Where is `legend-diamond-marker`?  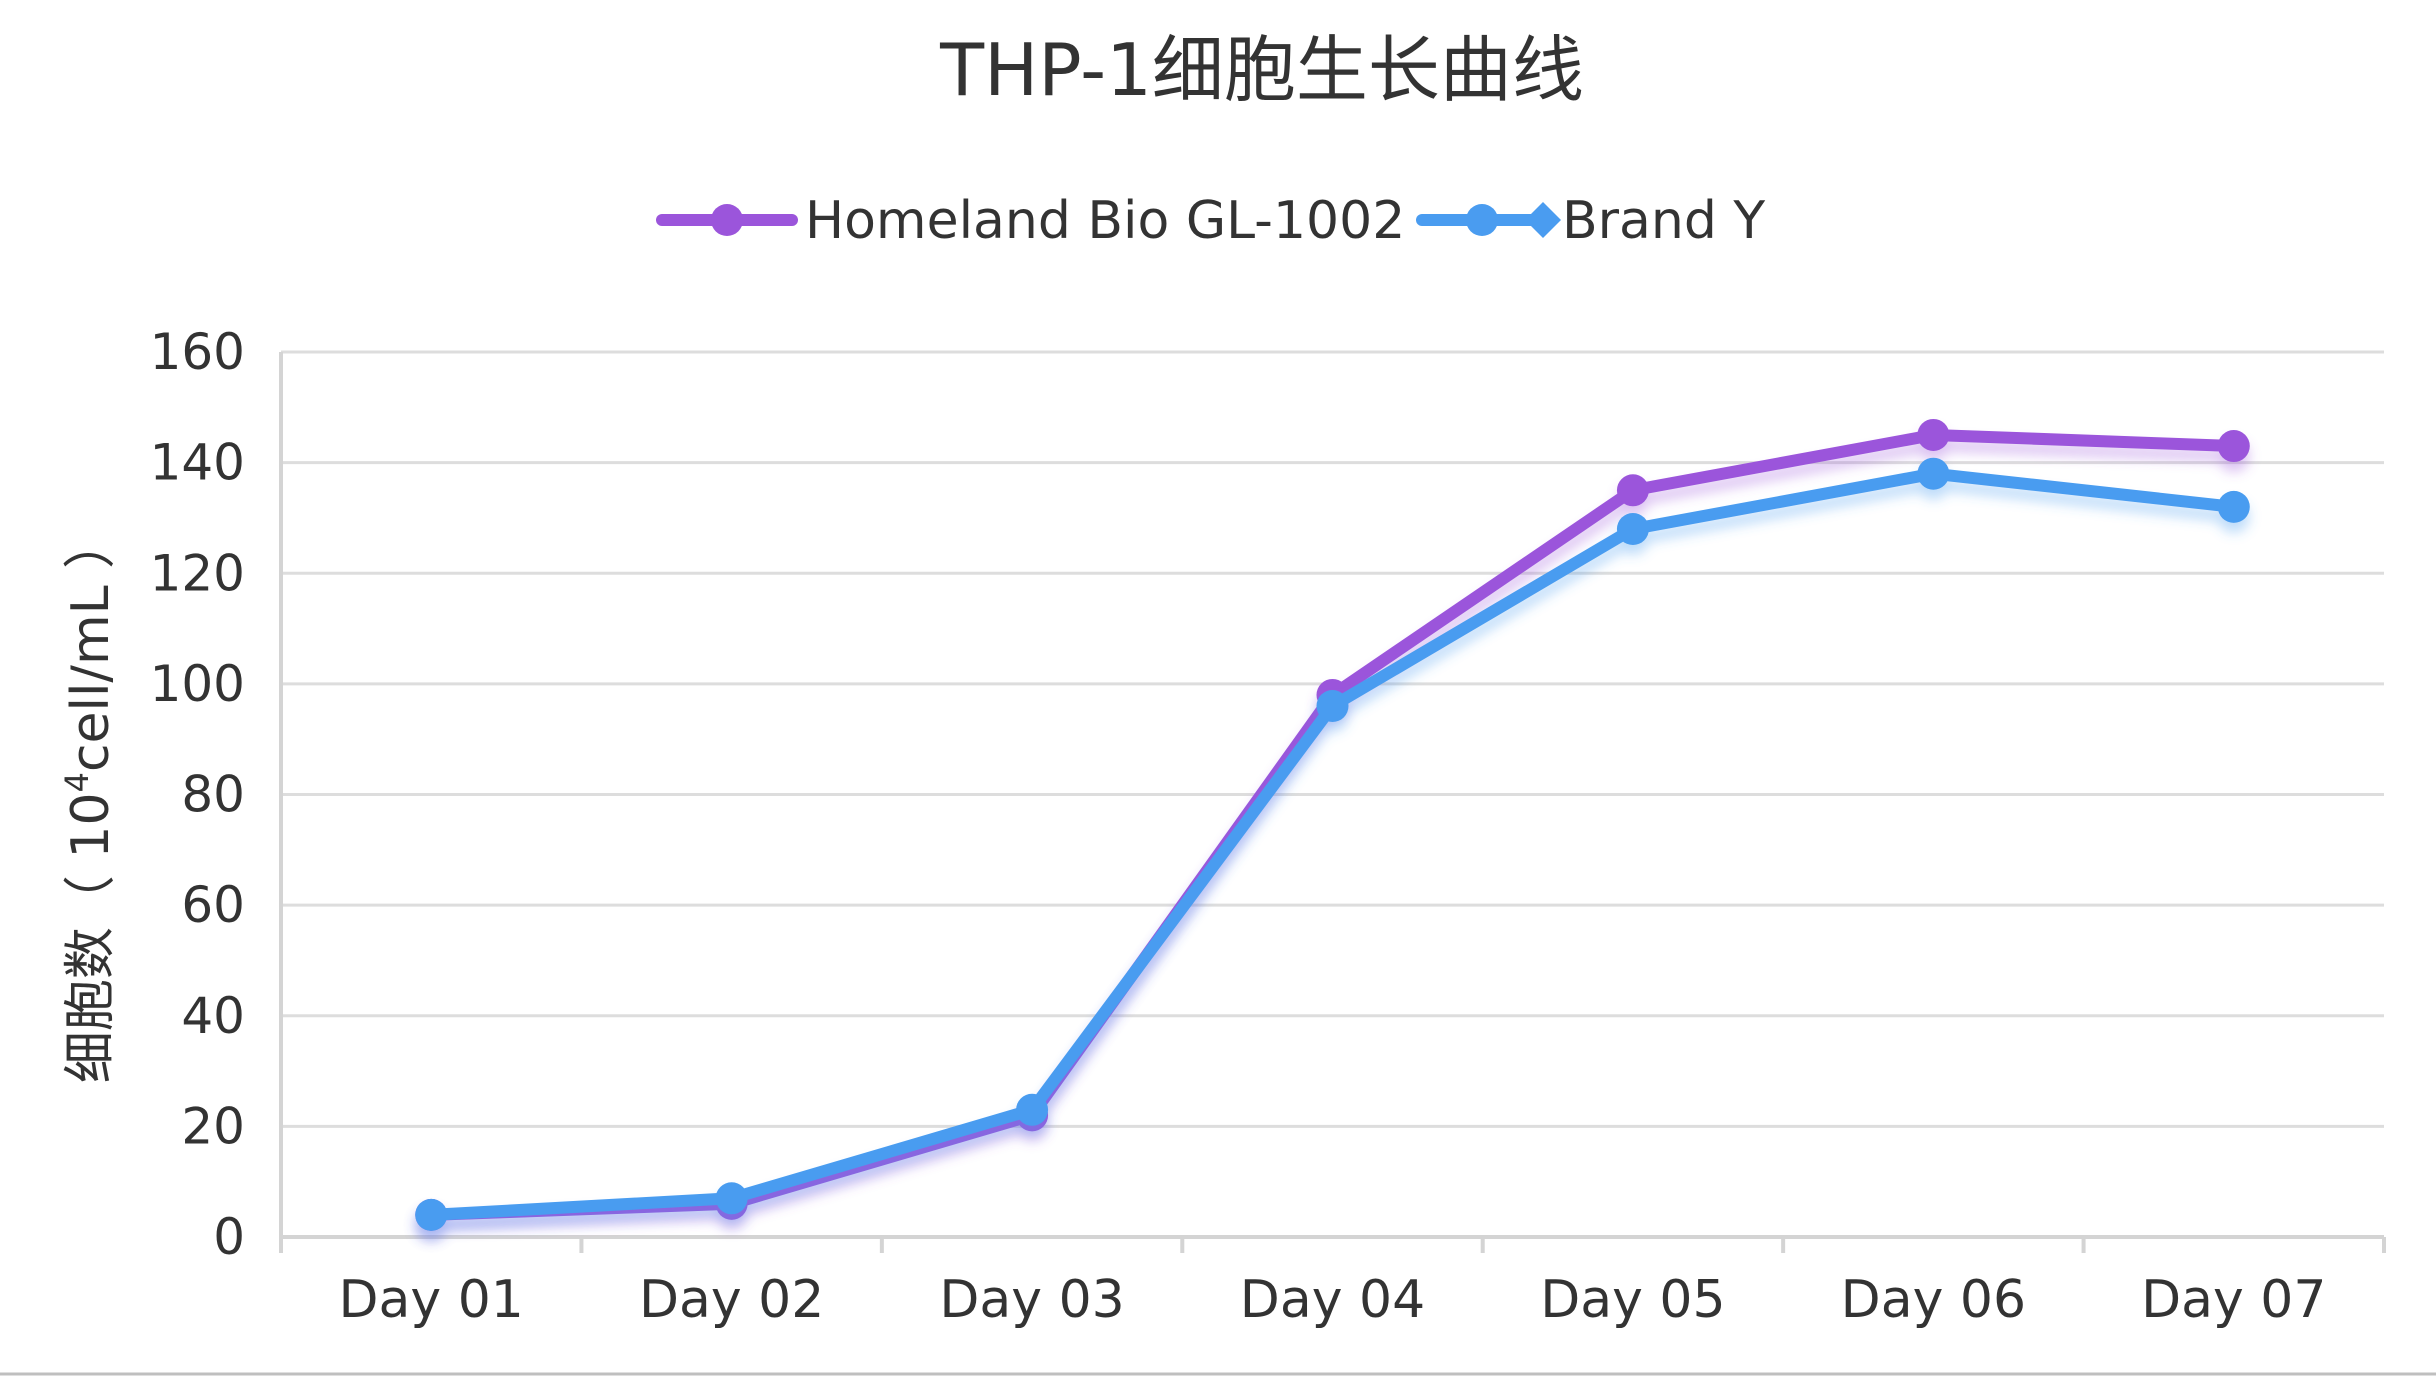
legend-diamond-marker is located at coordinates (1543, 220).